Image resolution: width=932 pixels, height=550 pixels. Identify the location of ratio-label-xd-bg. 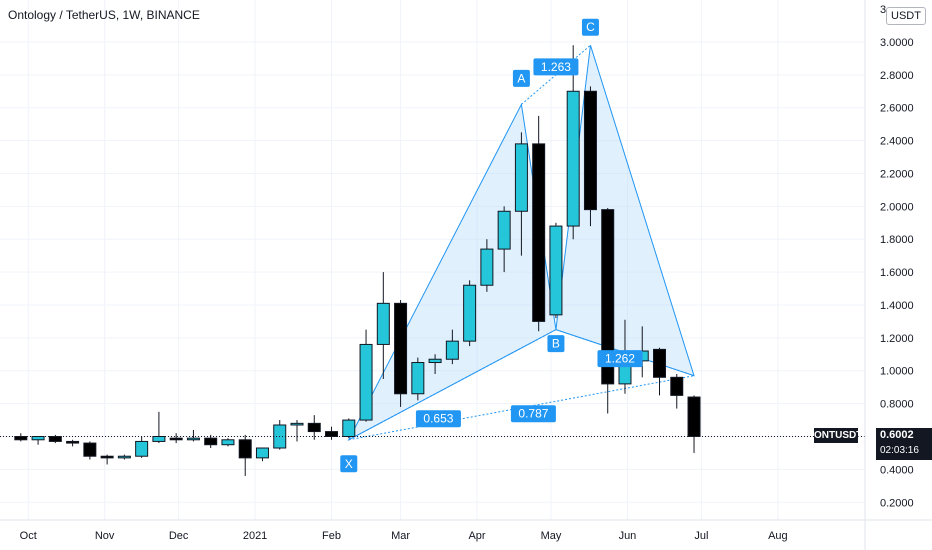
(533, 414).